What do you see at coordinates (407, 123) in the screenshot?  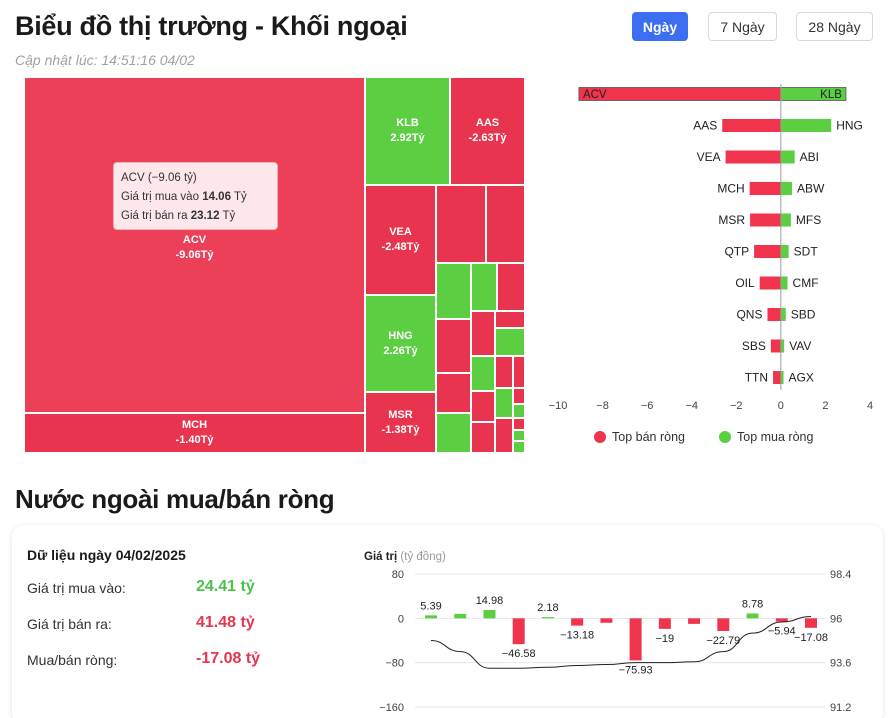 I see `cell-code: KLB` at bounding box center [407, 123].